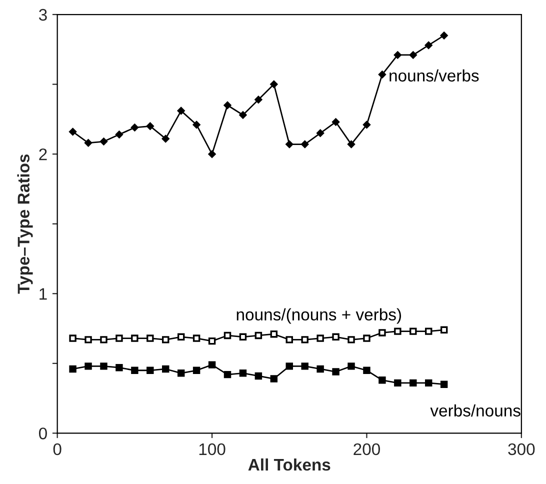 The width and height of the screenshot is (546, 484). What do you see at coordinates (212, 449) in the screenshot?
I see `x-tick-label: 100` at bounding box center [212, 449].